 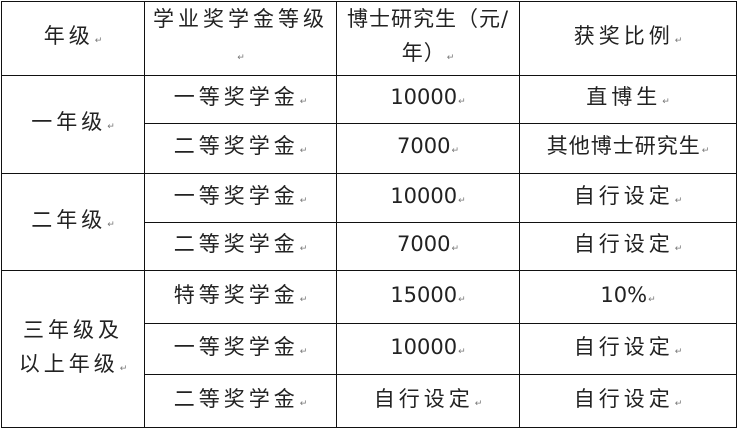 What do you see at coordinates (628, 38) in the screenshot?
I see `header-ratio: 获奖比例` at bounding box center [628, 38].